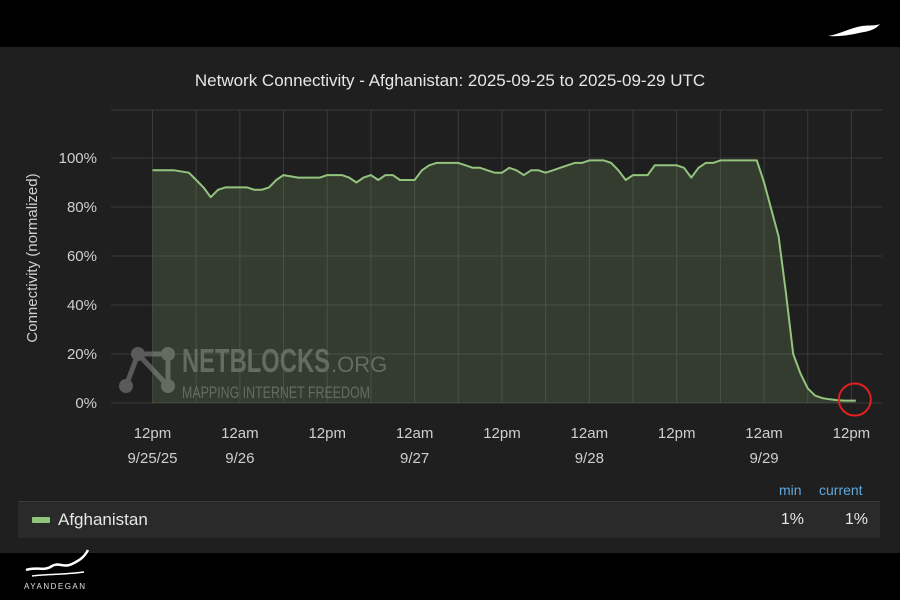  Describe the element at coordinates (790, 490) in the screenshot. I see `legend-min-header: min` at that location.